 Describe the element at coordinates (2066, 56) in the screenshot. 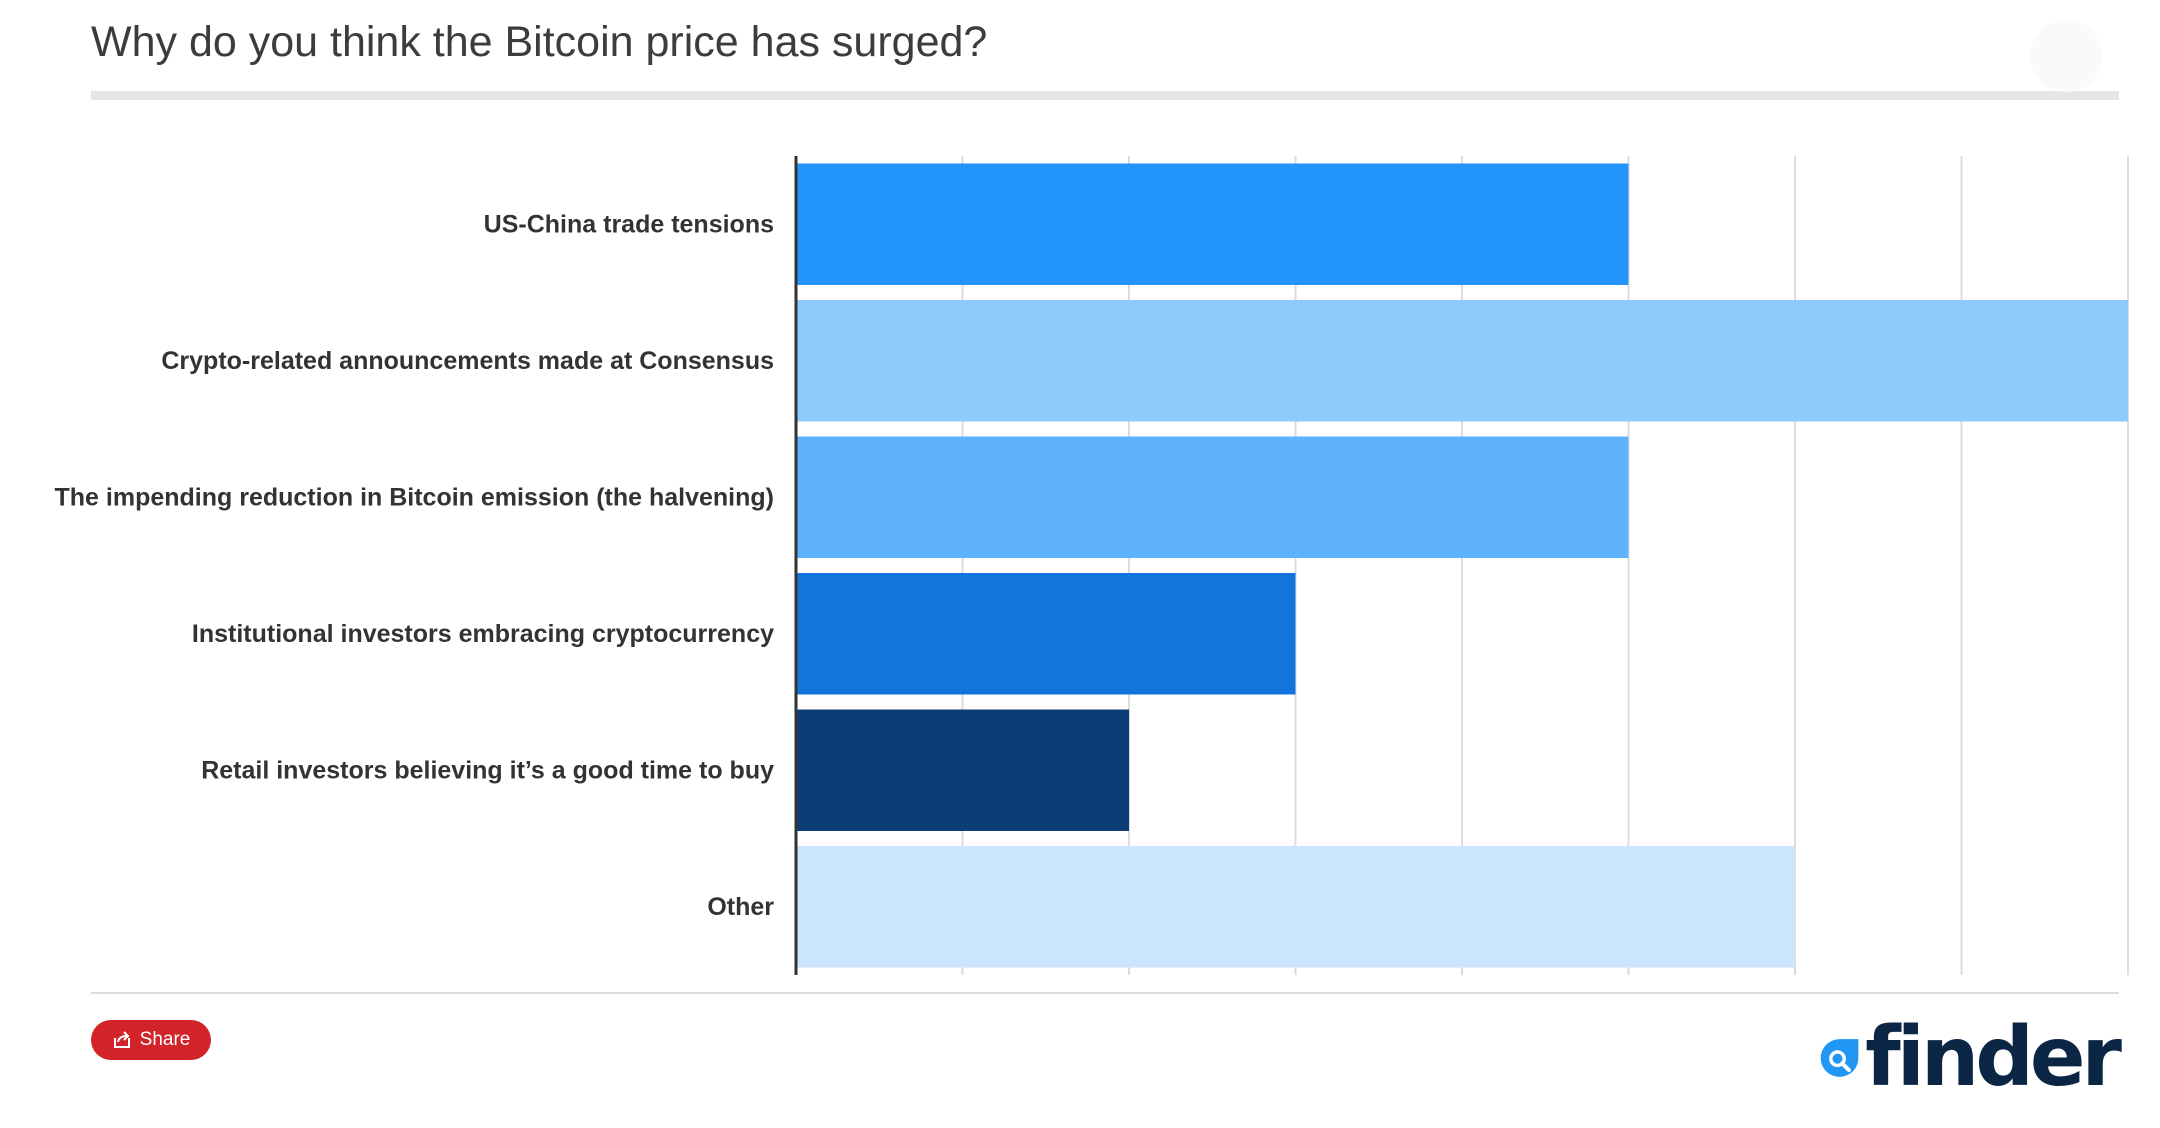

I see `menu-circle-icon` at that location.